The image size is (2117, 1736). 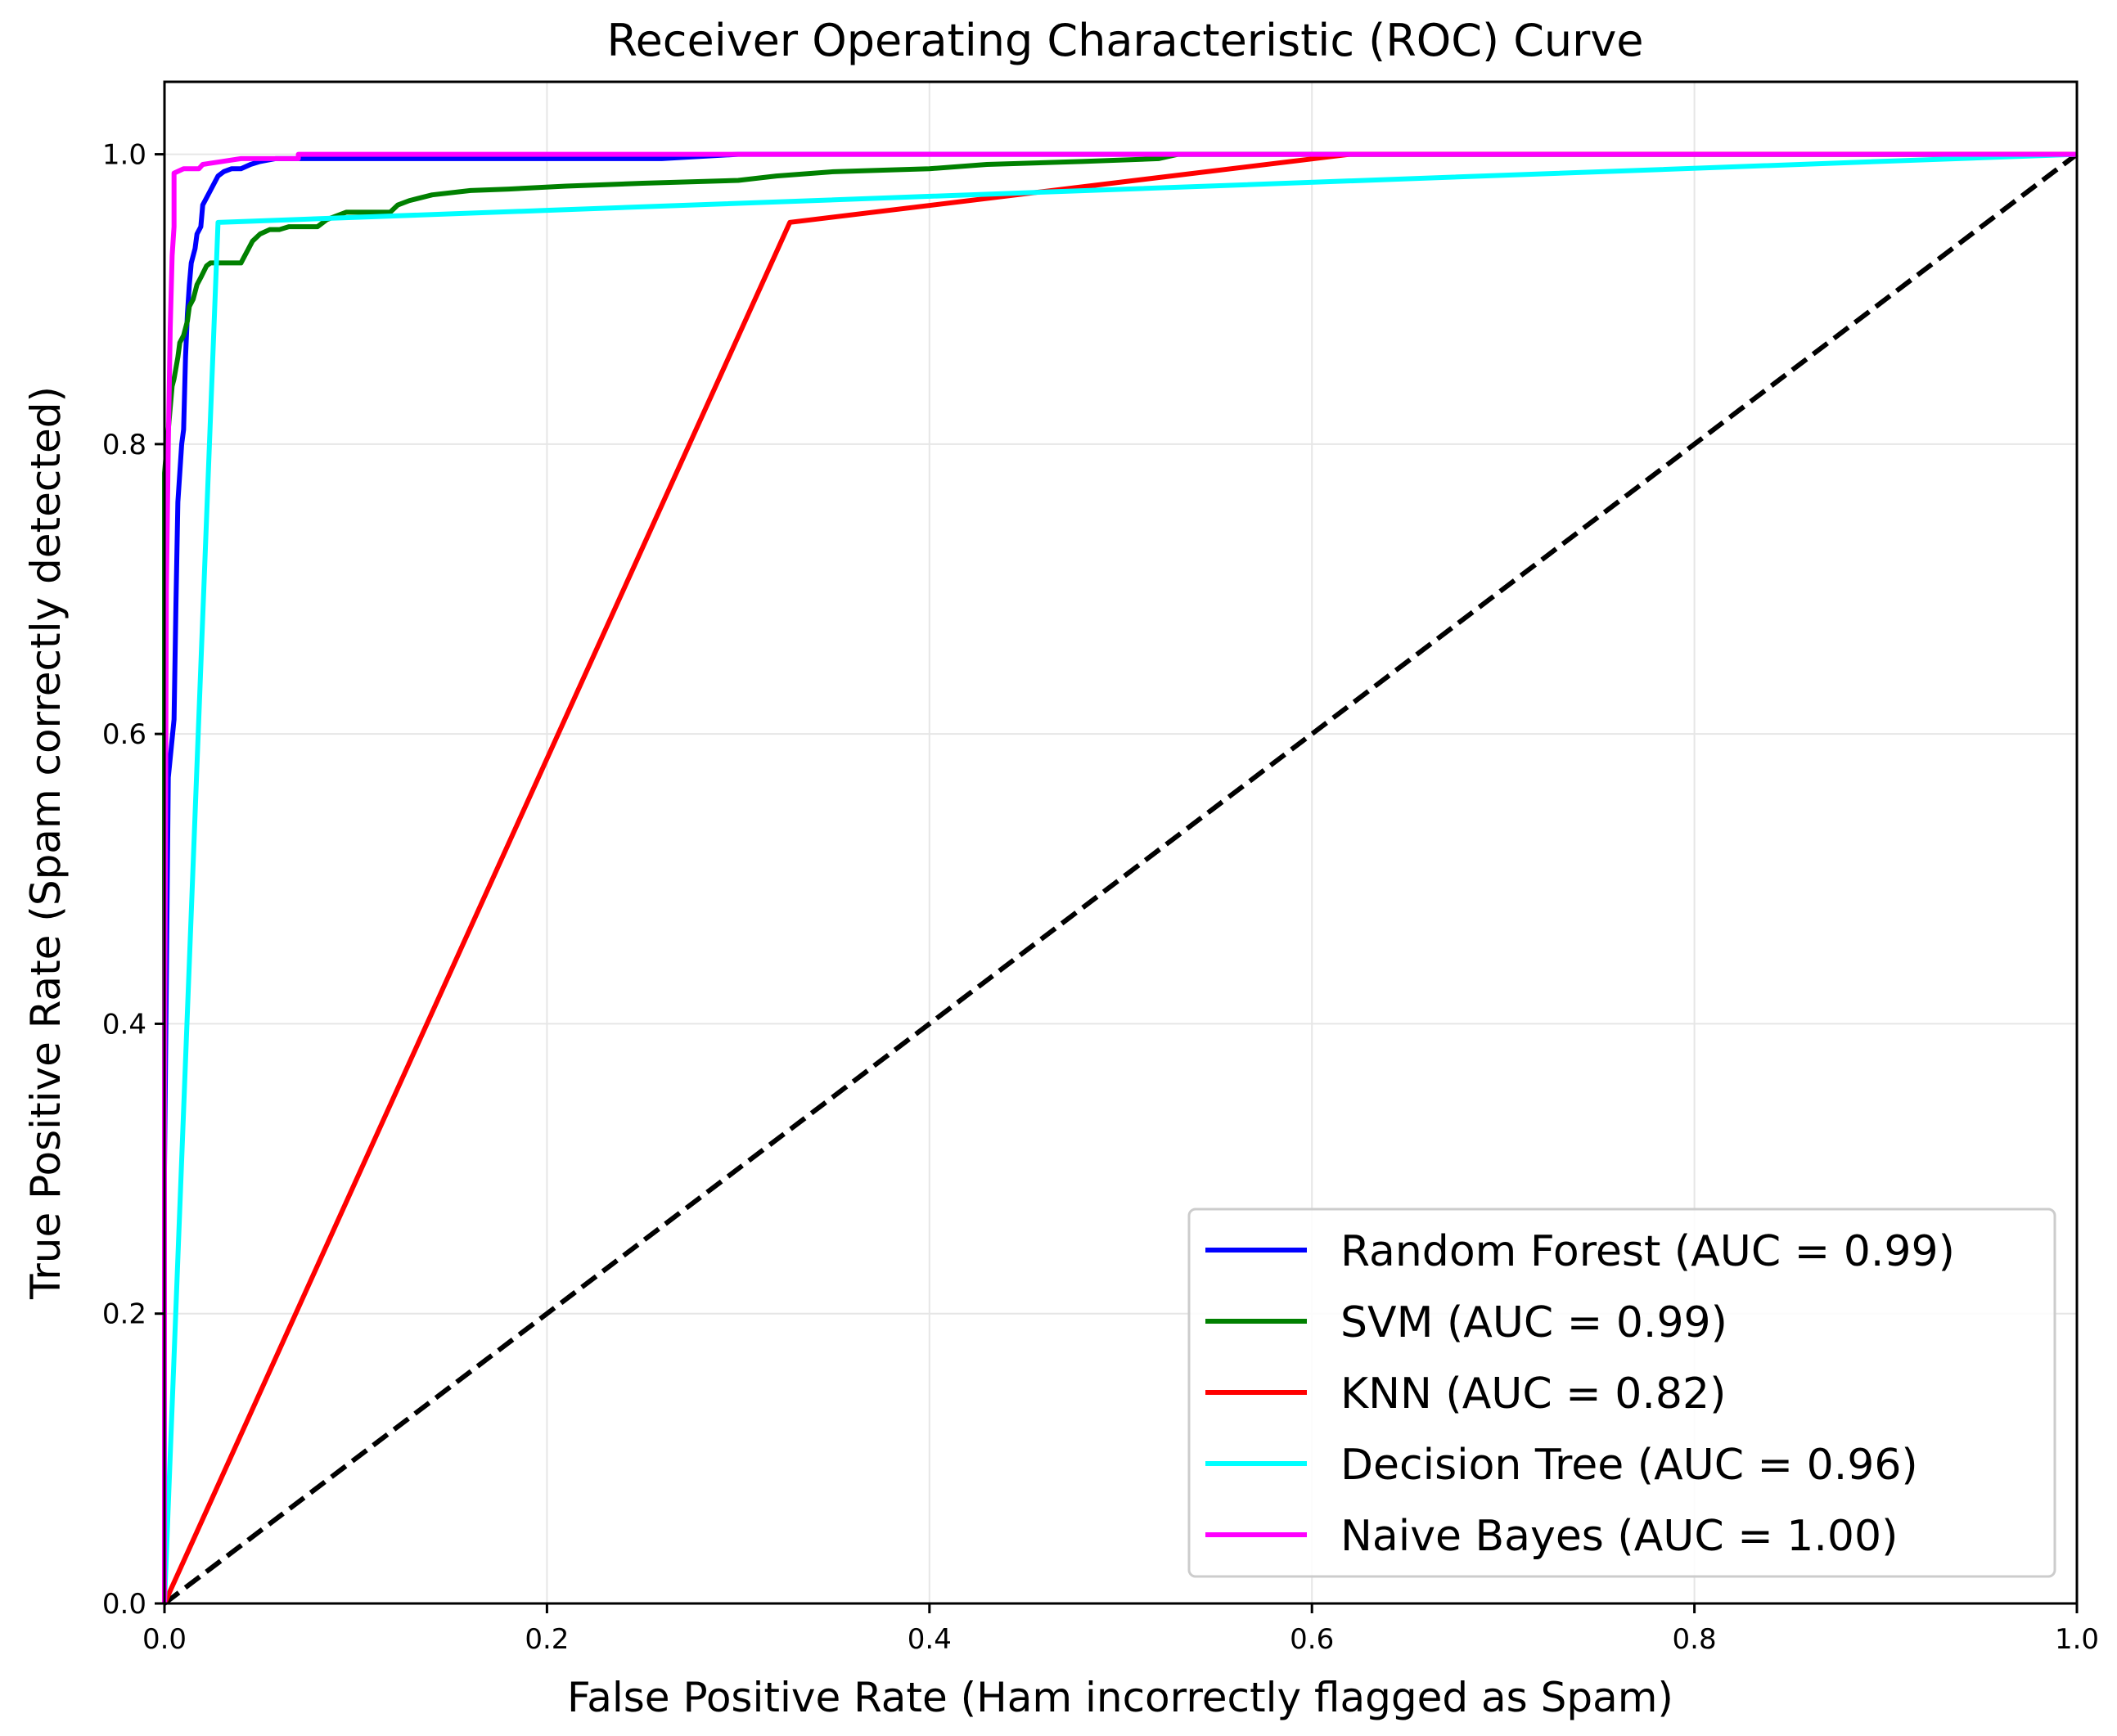 I want to click on y-tick-label-0: 0.0, so click(x=124, y=1604).